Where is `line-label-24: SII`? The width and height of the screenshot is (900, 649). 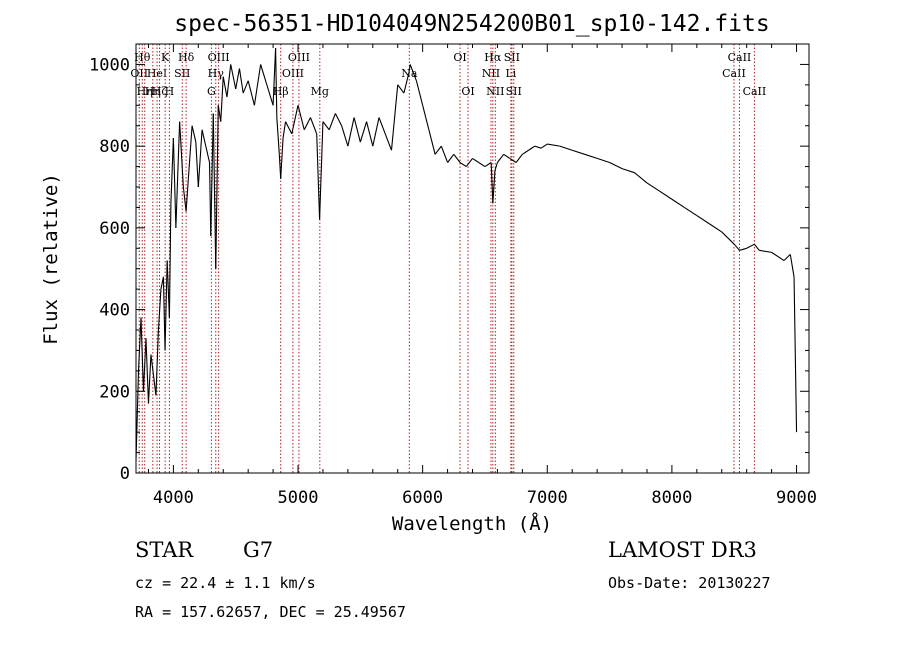
line-label-24: SII is located at coordinates (512, 57).